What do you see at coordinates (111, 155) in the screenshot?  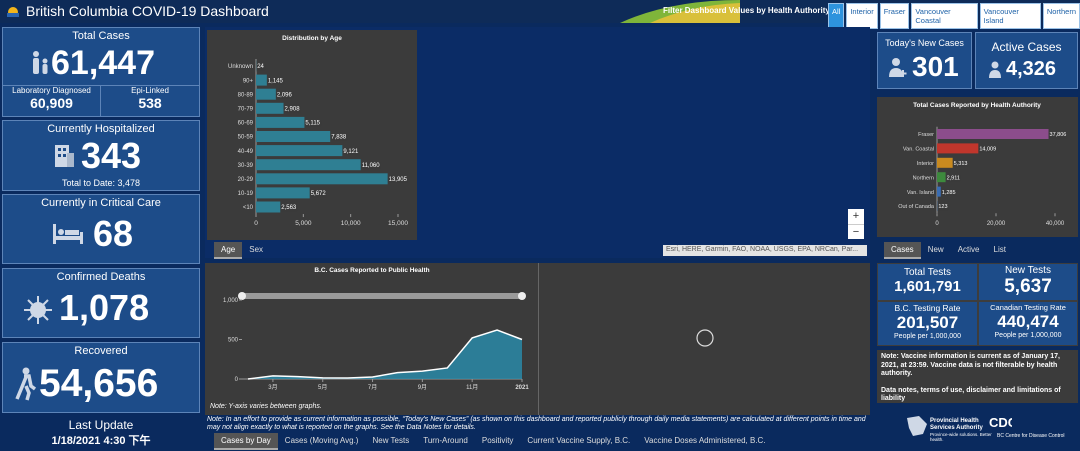 I see `value: 343` at bounding box center [111, 155].